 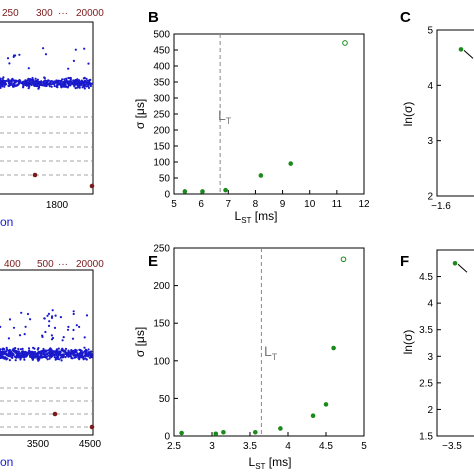 What do you see at coordinates (405, 17) in the screenshot?
I see `panel-c-letter: C` at bounding box center [405, 17].